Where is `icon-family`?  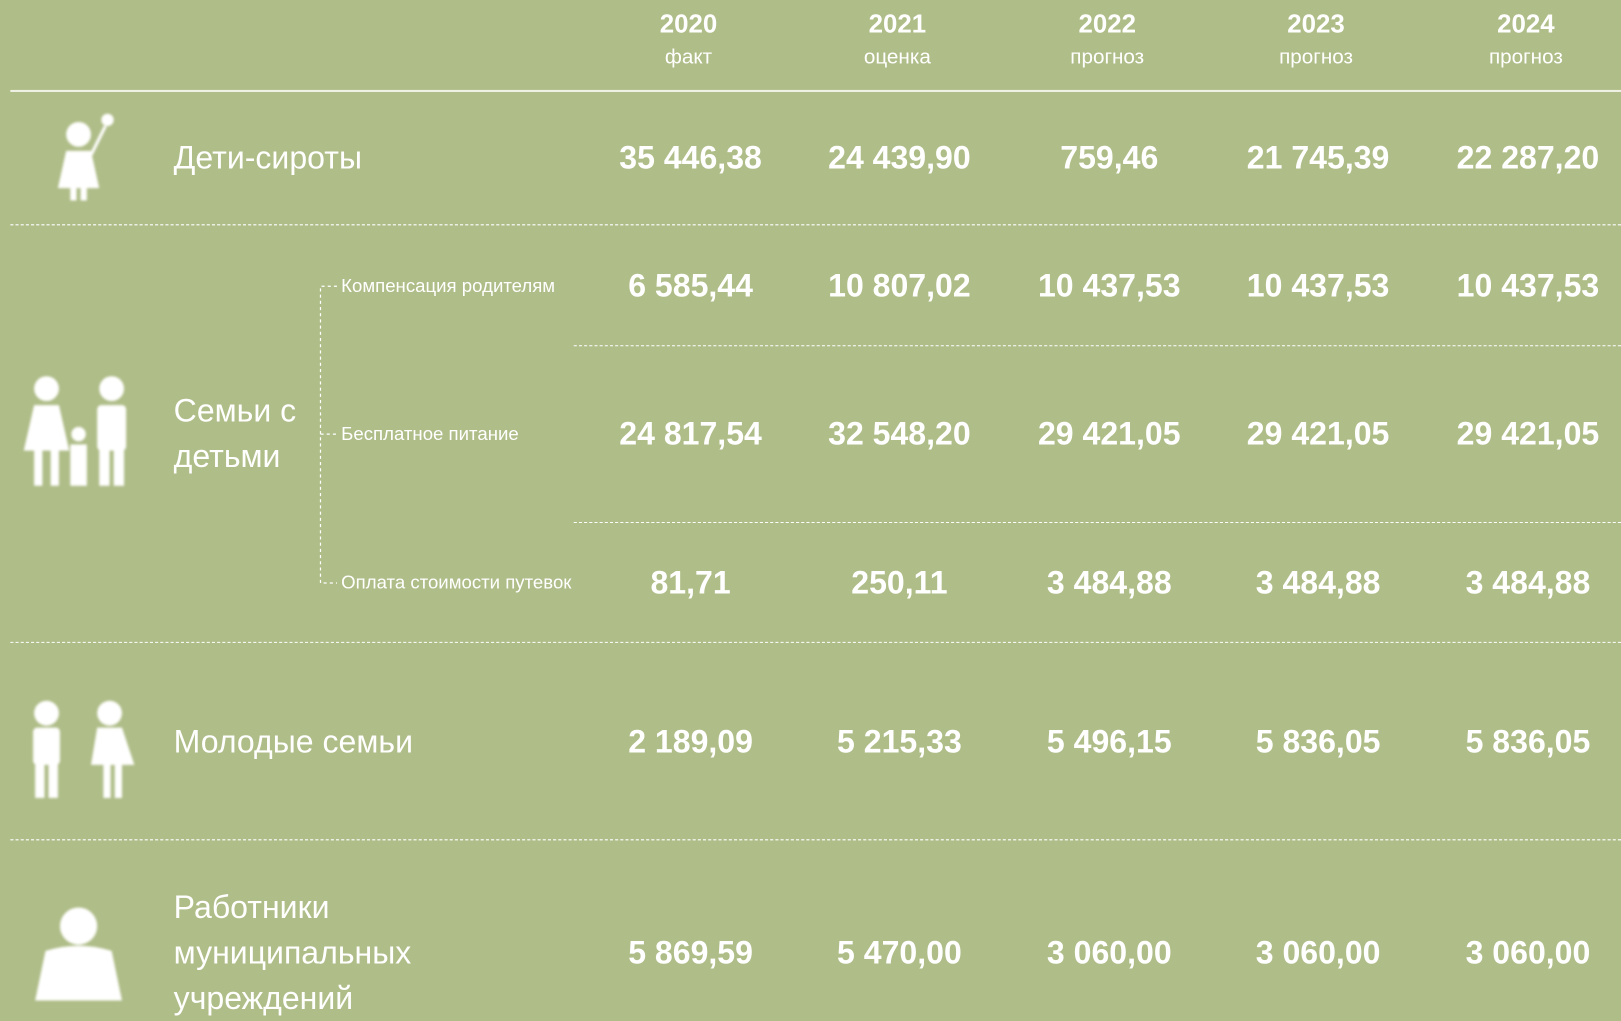
icon-family is located at coordinates (75, 431).